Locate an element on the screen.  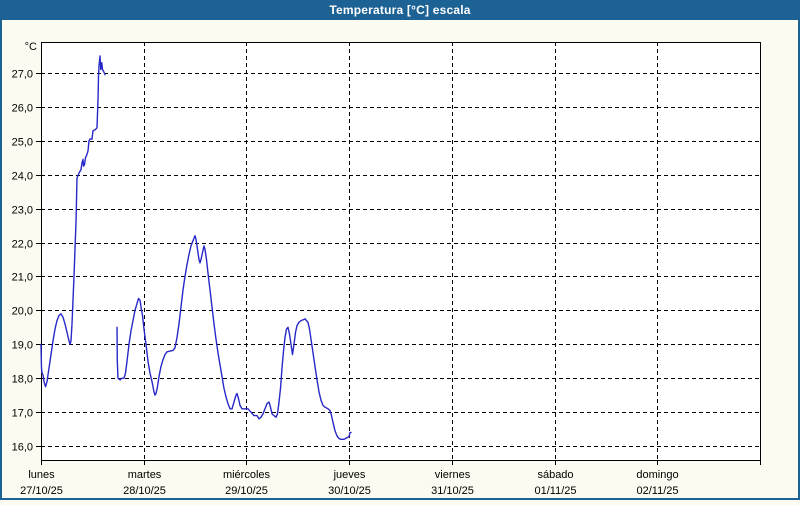
y-axis-tick-label: 25,0 is located at coordinates (22, 143).